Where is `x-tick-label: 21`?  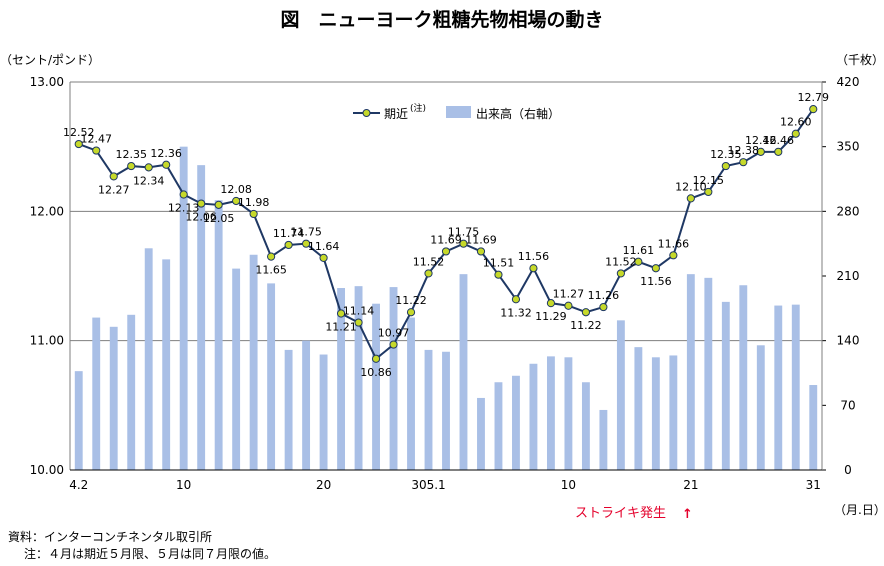
x-tick-label: 21 is located at coordinates (690, 485).